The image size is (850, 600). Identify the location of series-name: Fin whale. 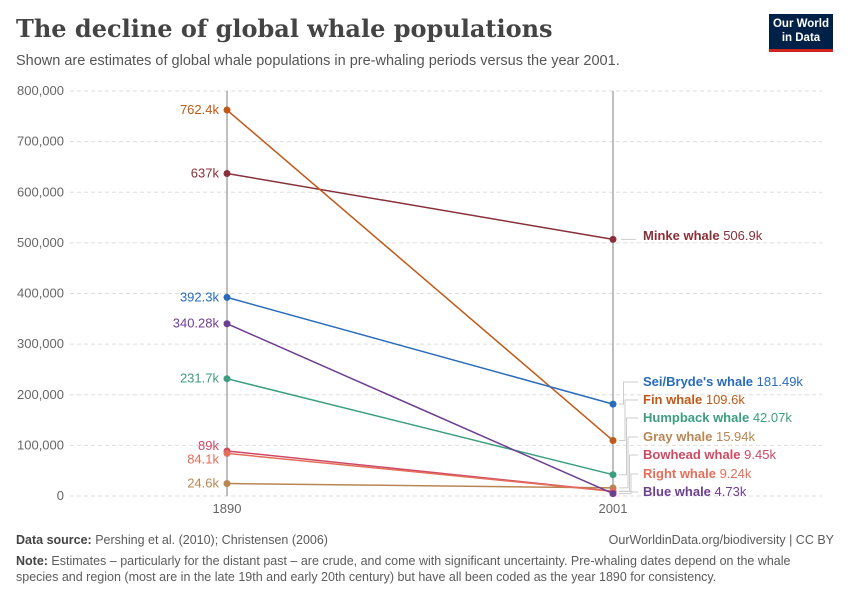
(674, 399).